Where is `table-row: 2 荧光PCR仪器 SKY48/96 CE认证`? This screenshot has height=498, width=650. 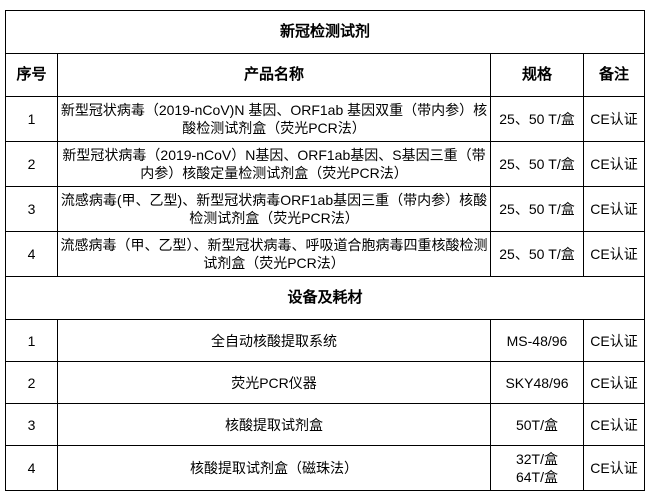
table-row: 2 荧光PCR仪器 SKY48/96 CE认证 is located at coordinates (325, 382).